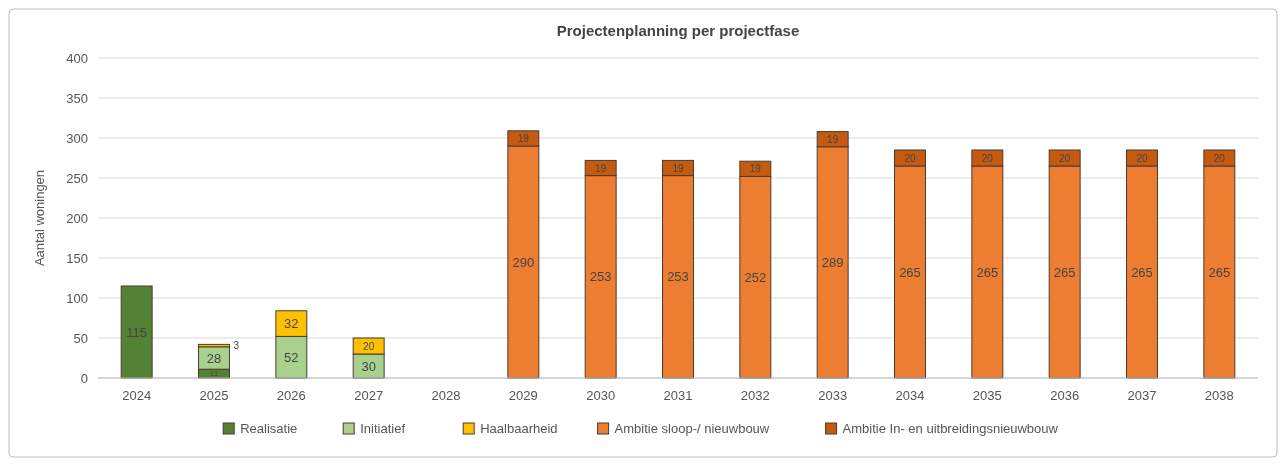 This screenshot has width=1287, height=465. Describe the element at coordinates (833, 395) in the screenshot. I see `x-tick-label: 2033` at that location.